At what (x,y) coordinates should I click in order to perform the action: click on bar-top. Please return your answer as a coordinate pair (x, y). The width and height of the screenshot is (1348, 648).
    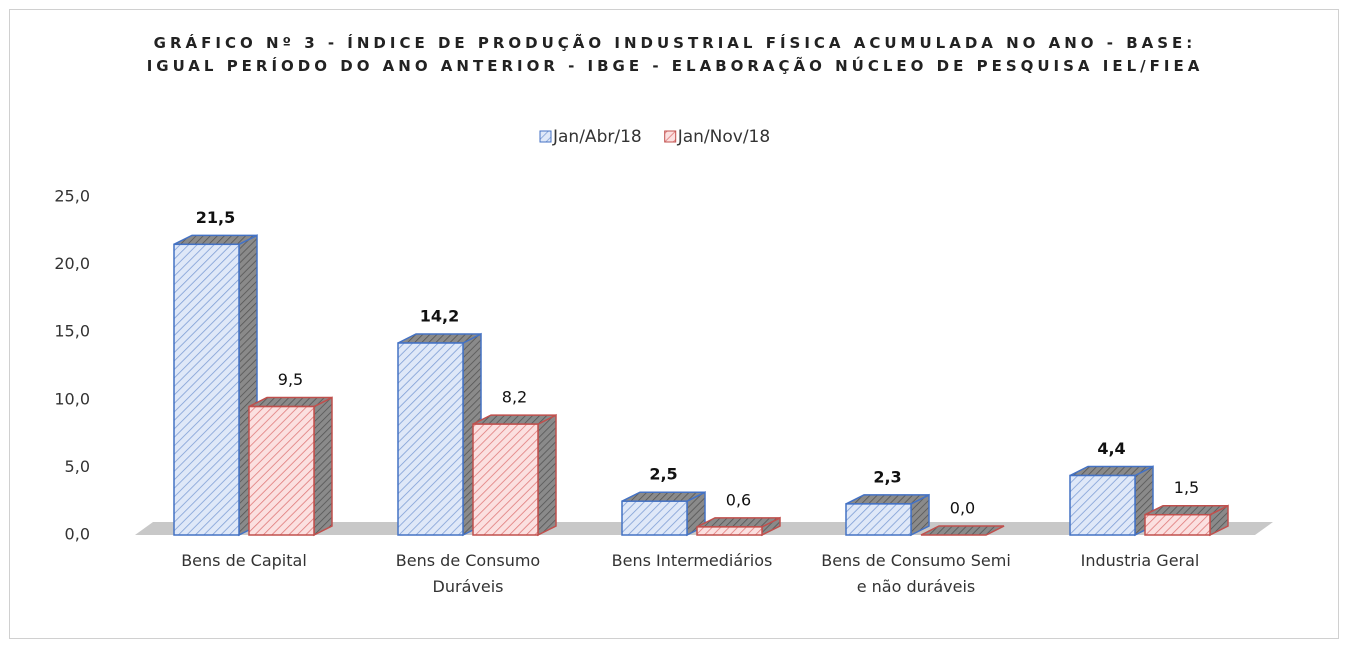
    Looking at the image, I should click on (962, 530).